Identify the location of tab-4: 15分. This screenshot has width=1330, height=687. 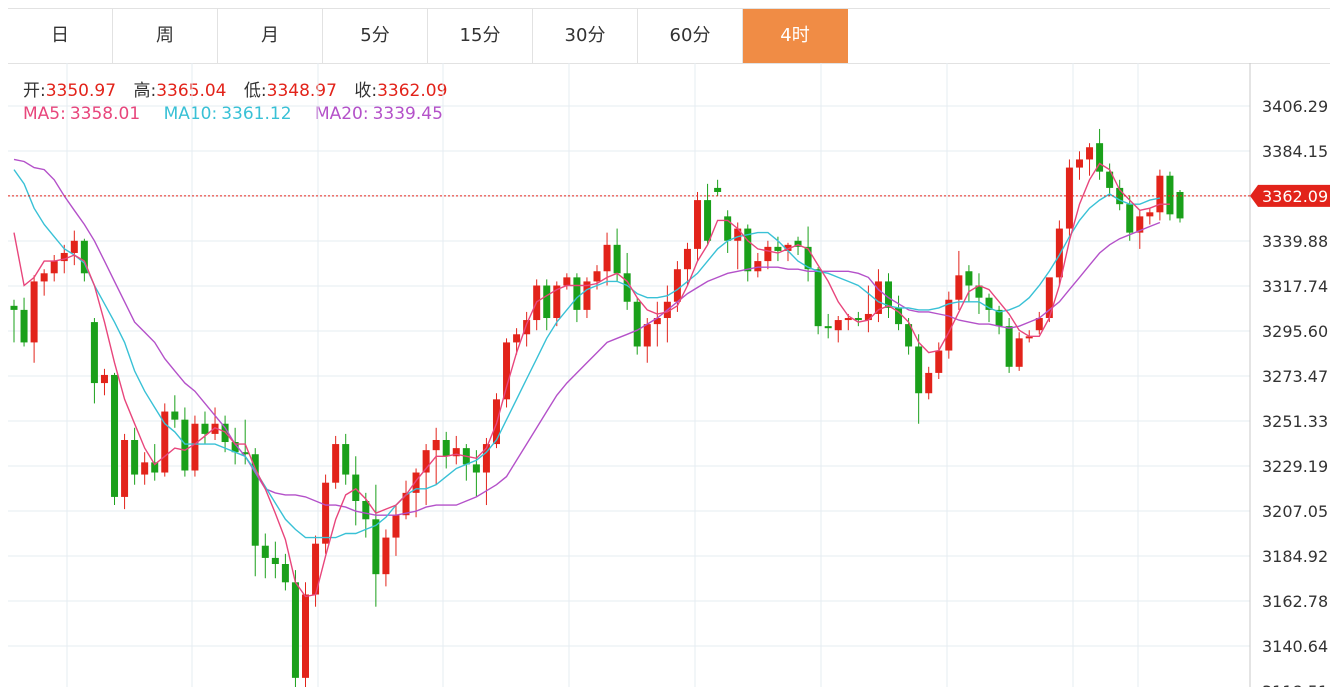
(480, 36).